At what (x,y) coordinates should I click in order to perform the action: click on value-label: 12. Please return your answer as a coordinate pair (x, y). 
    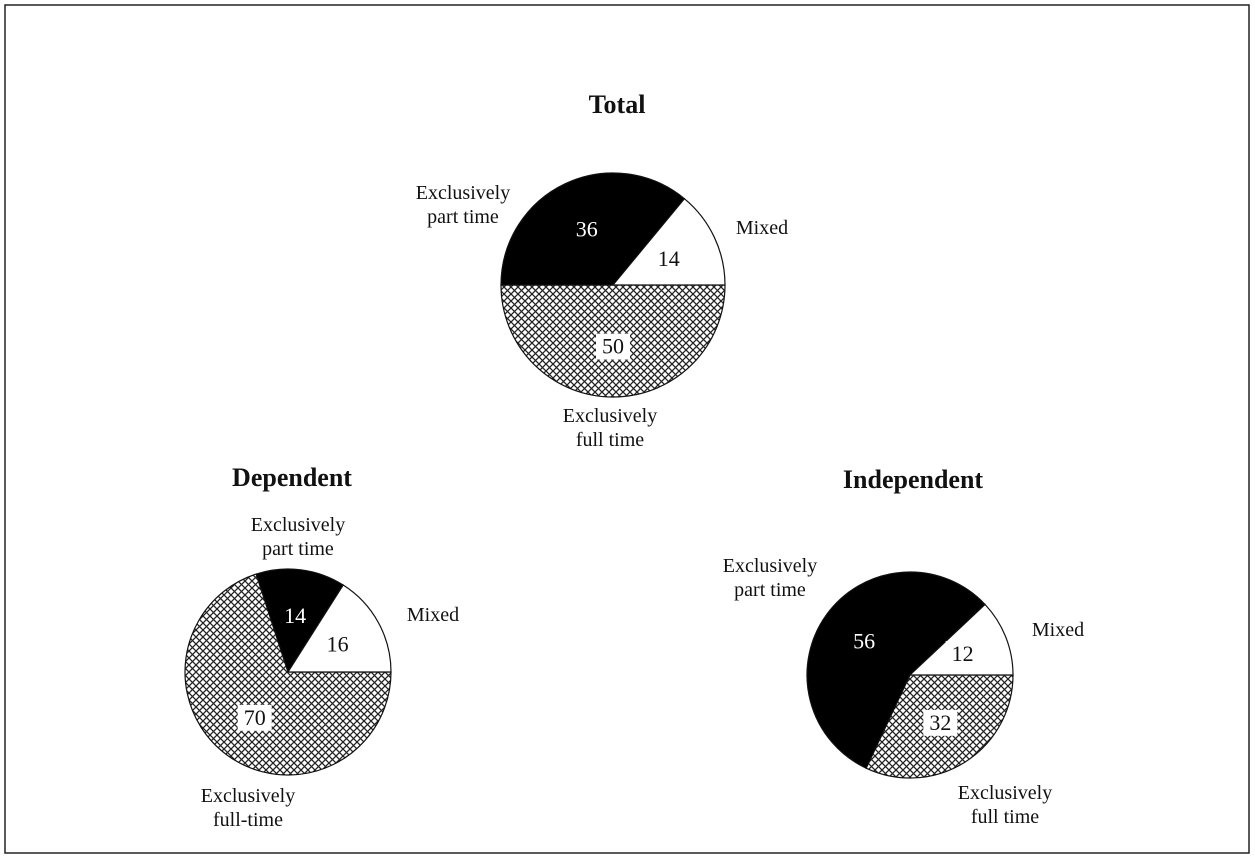
    Looking at the image, I should click on (963, 653).